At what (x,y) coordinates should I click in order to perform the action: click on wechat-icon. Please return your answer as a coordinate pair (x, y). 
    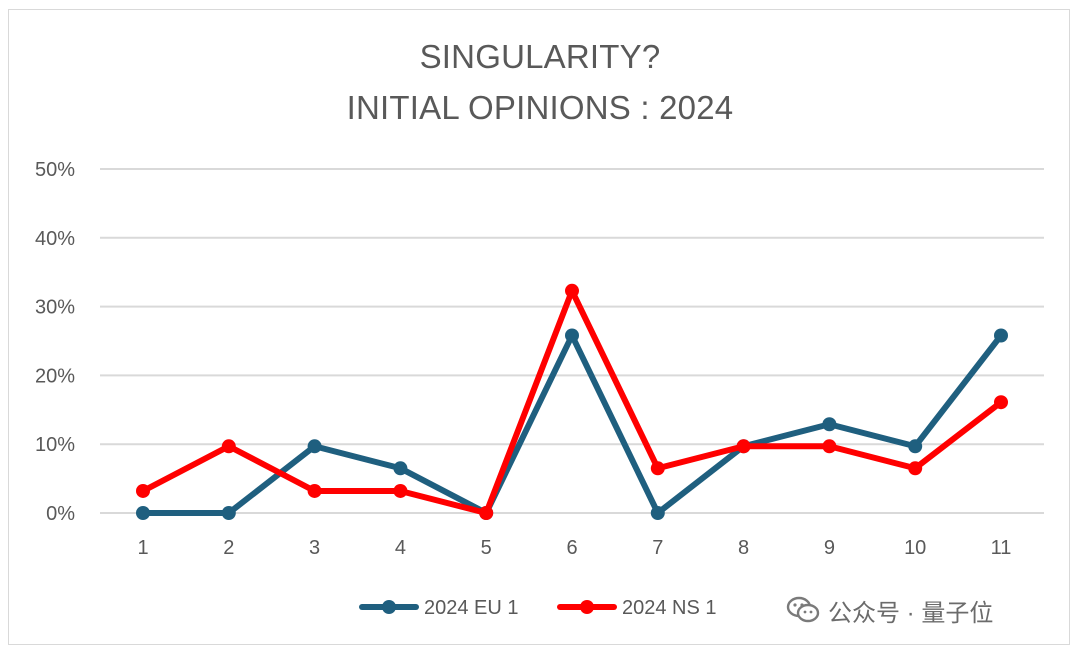
    Looking at the image, I should click on (803, 609).